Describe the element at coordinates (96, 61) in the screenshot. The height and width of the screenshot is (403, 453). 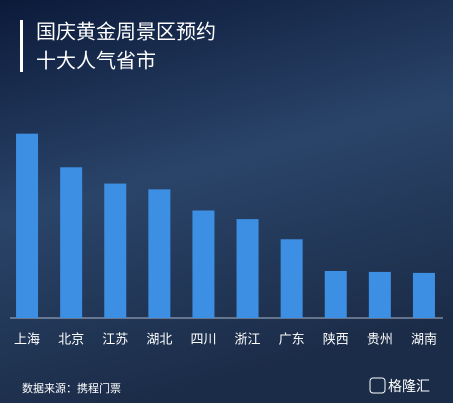
I see `chart-subtitle: 十大人气省市` at that location.